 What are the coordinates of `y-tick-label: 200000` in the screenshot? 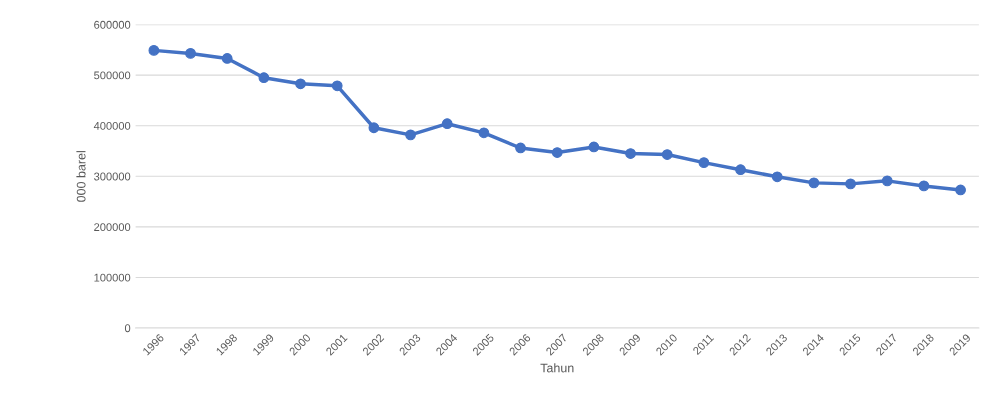 It's located at (112, 227).